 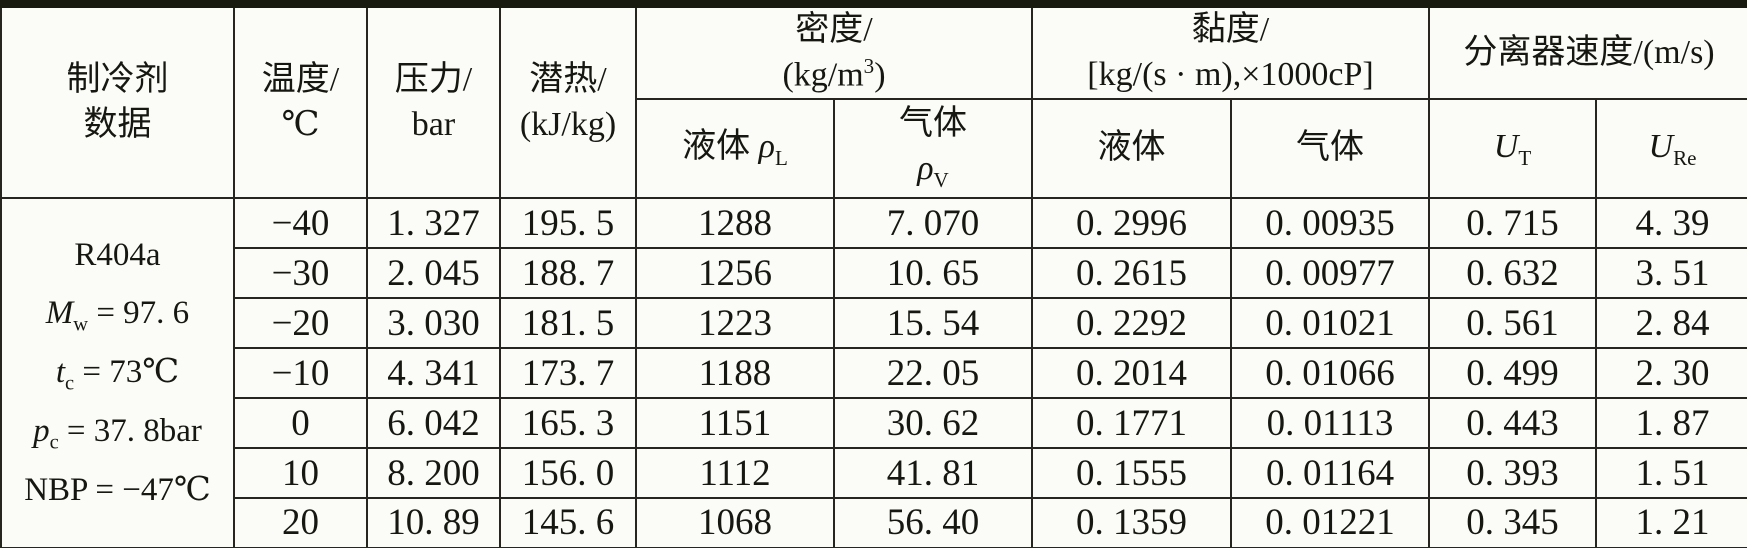 What do you see at coordinates (1330, 373) in the screenshot?
I see `cell-r3-viscosity-gas: 0. 01066` at bounding box center [1330, 373].